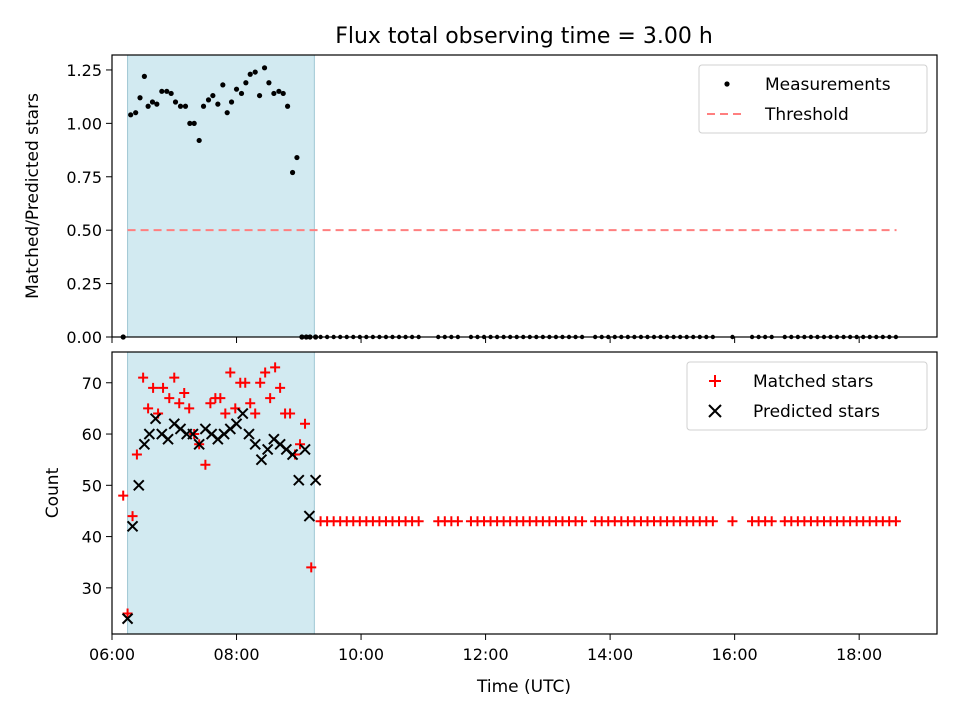 Image resolution: width=960 pixels, height=720 pixels. What do you see at coordinates (813, 382) in the screenshot?
I see `legend-label: Matched stars` at bounding box center [813, 382].